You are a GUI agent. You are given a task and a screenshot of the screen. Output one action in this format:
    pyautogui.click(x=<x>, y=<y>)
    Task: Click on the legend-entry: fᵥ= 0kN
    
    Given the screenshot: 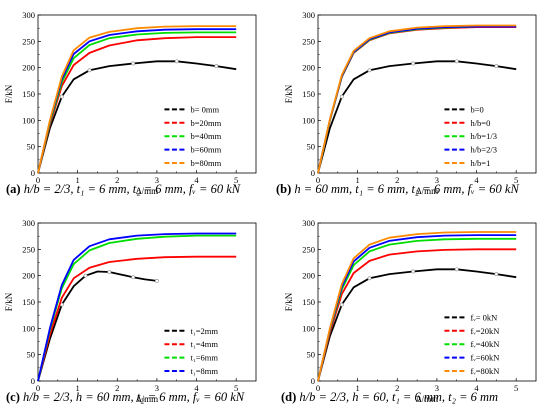 What is the action you would take?
    pyautogui.click(x=483, y=317)
    